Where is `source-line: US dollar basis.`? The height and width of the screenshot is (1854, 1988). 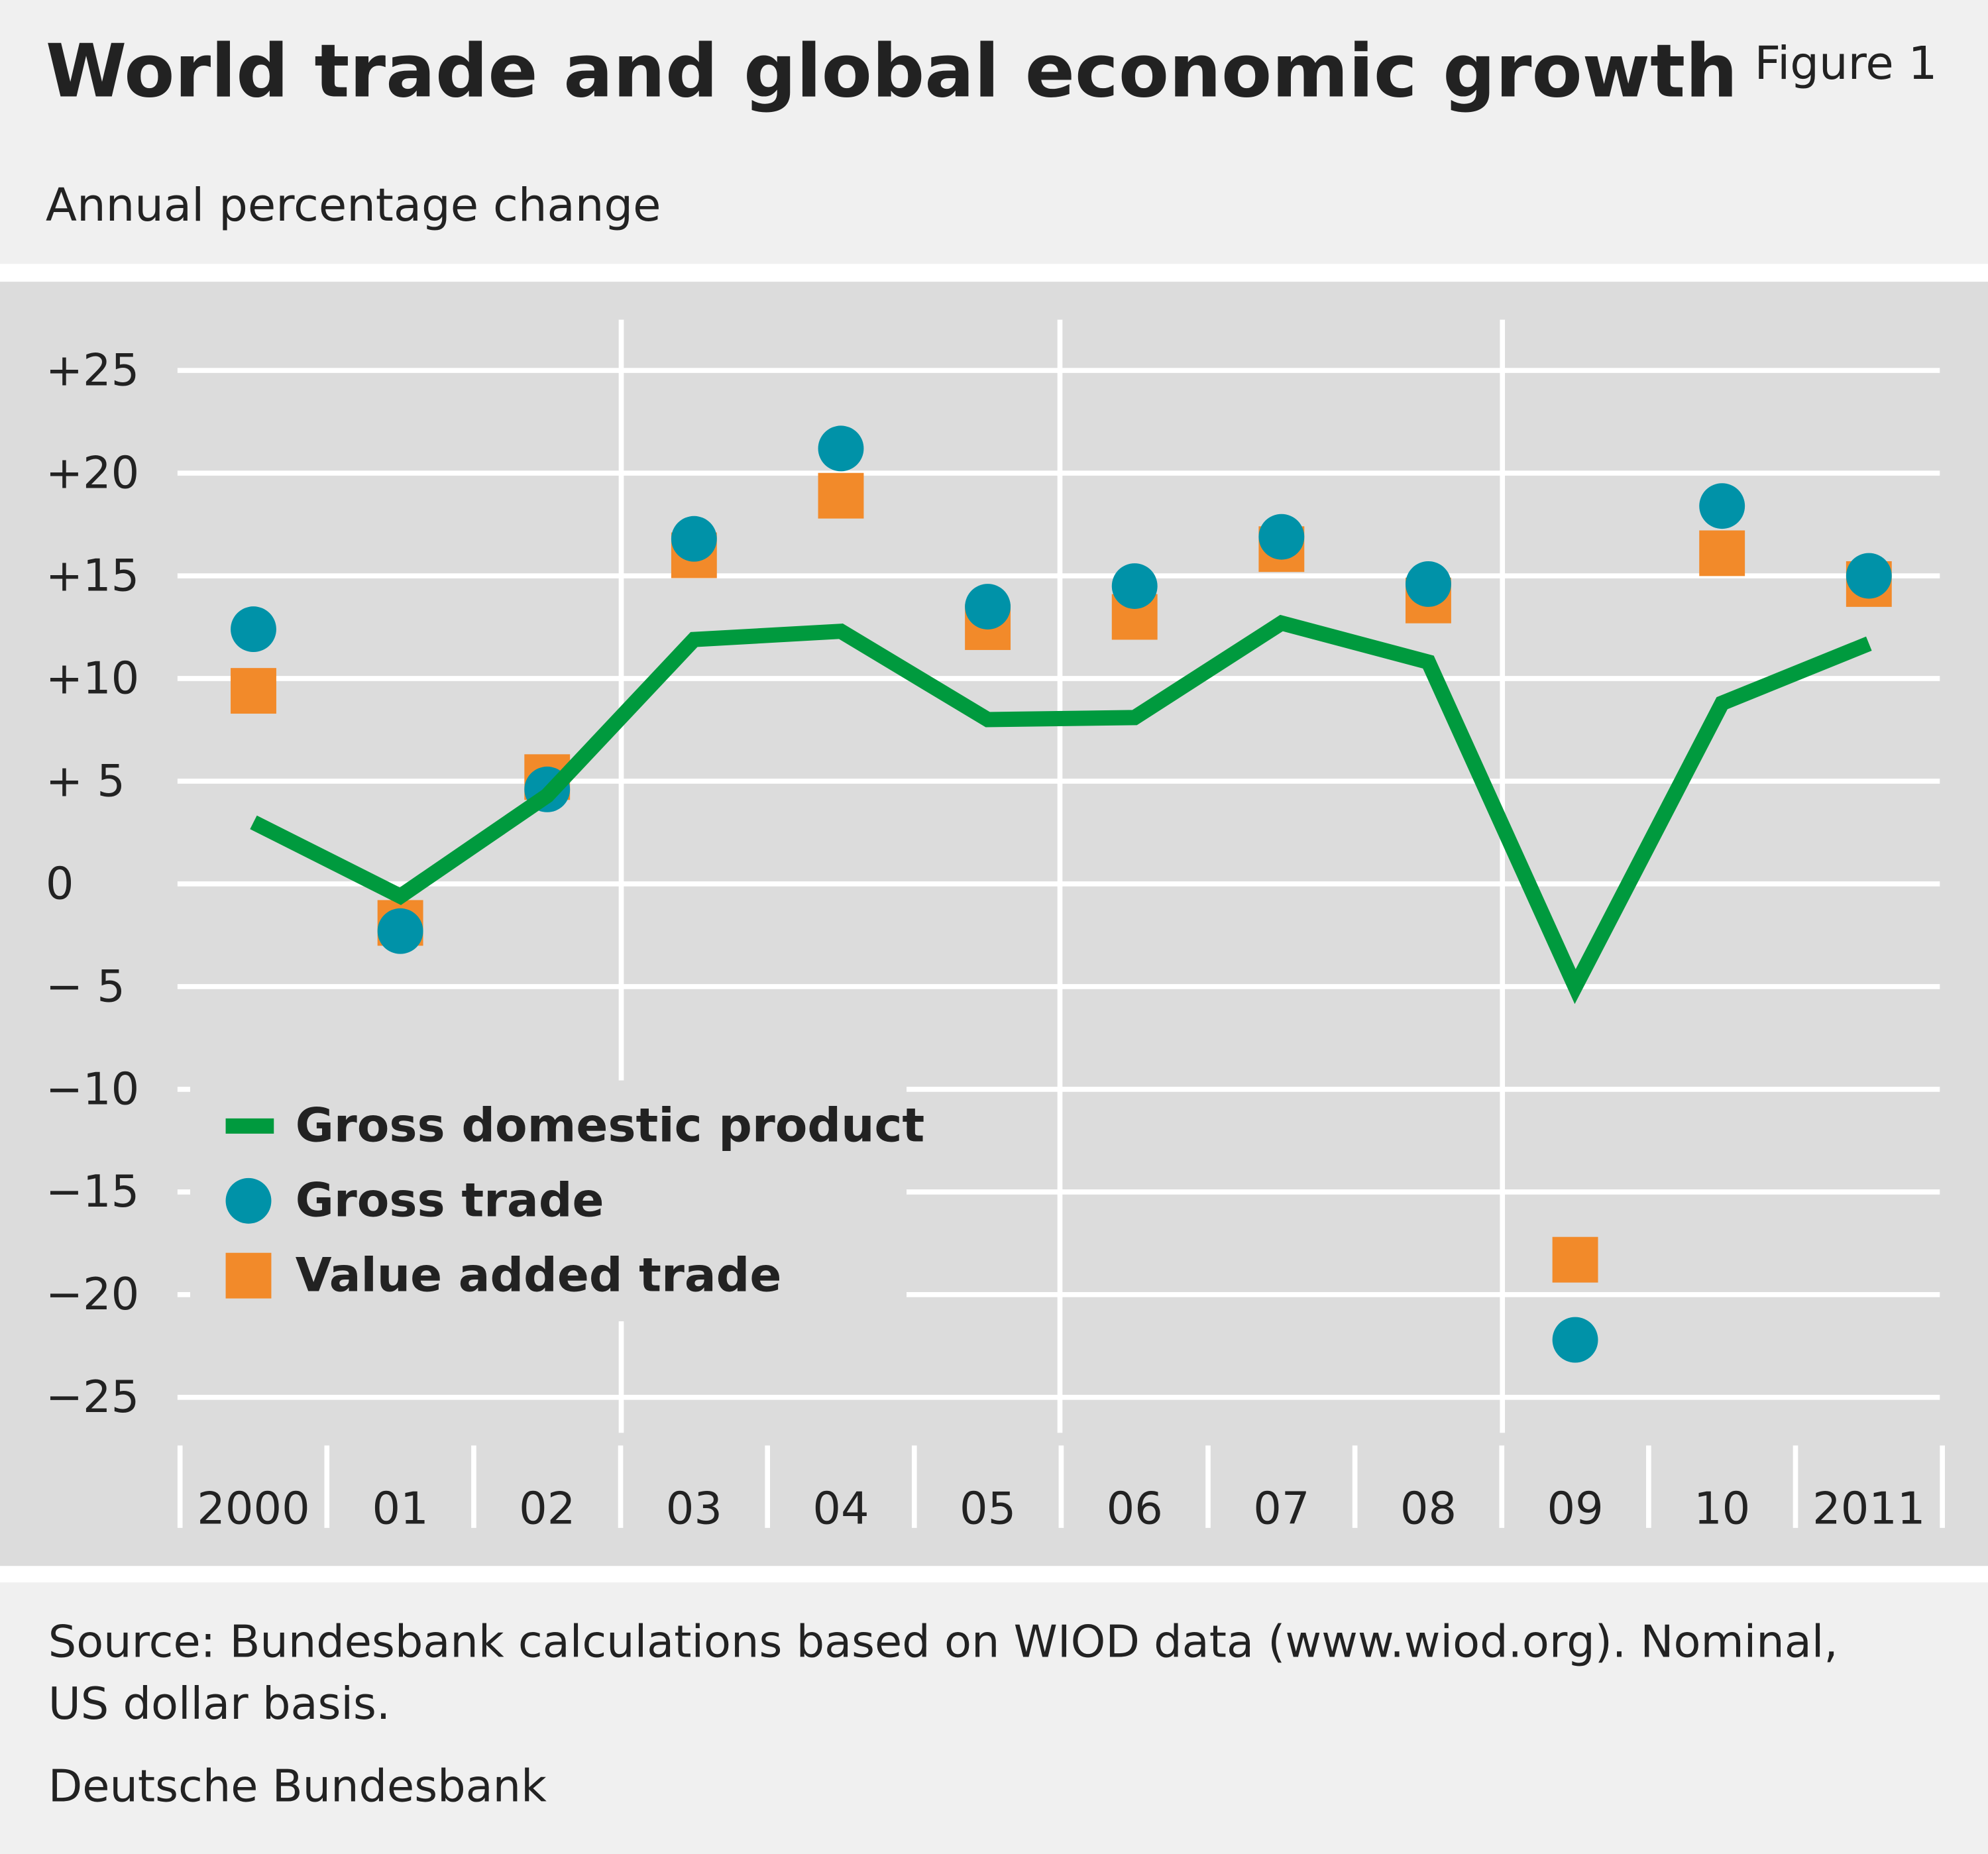 source-line: US dollar basis. is located at coordinates (219, 1704).